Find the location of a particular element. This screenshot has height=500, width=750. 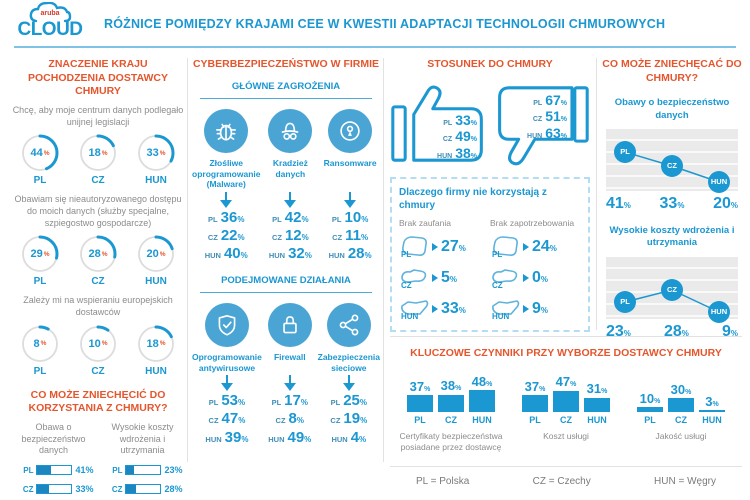

stat-value: 12 is located at coordinates (297, 235).